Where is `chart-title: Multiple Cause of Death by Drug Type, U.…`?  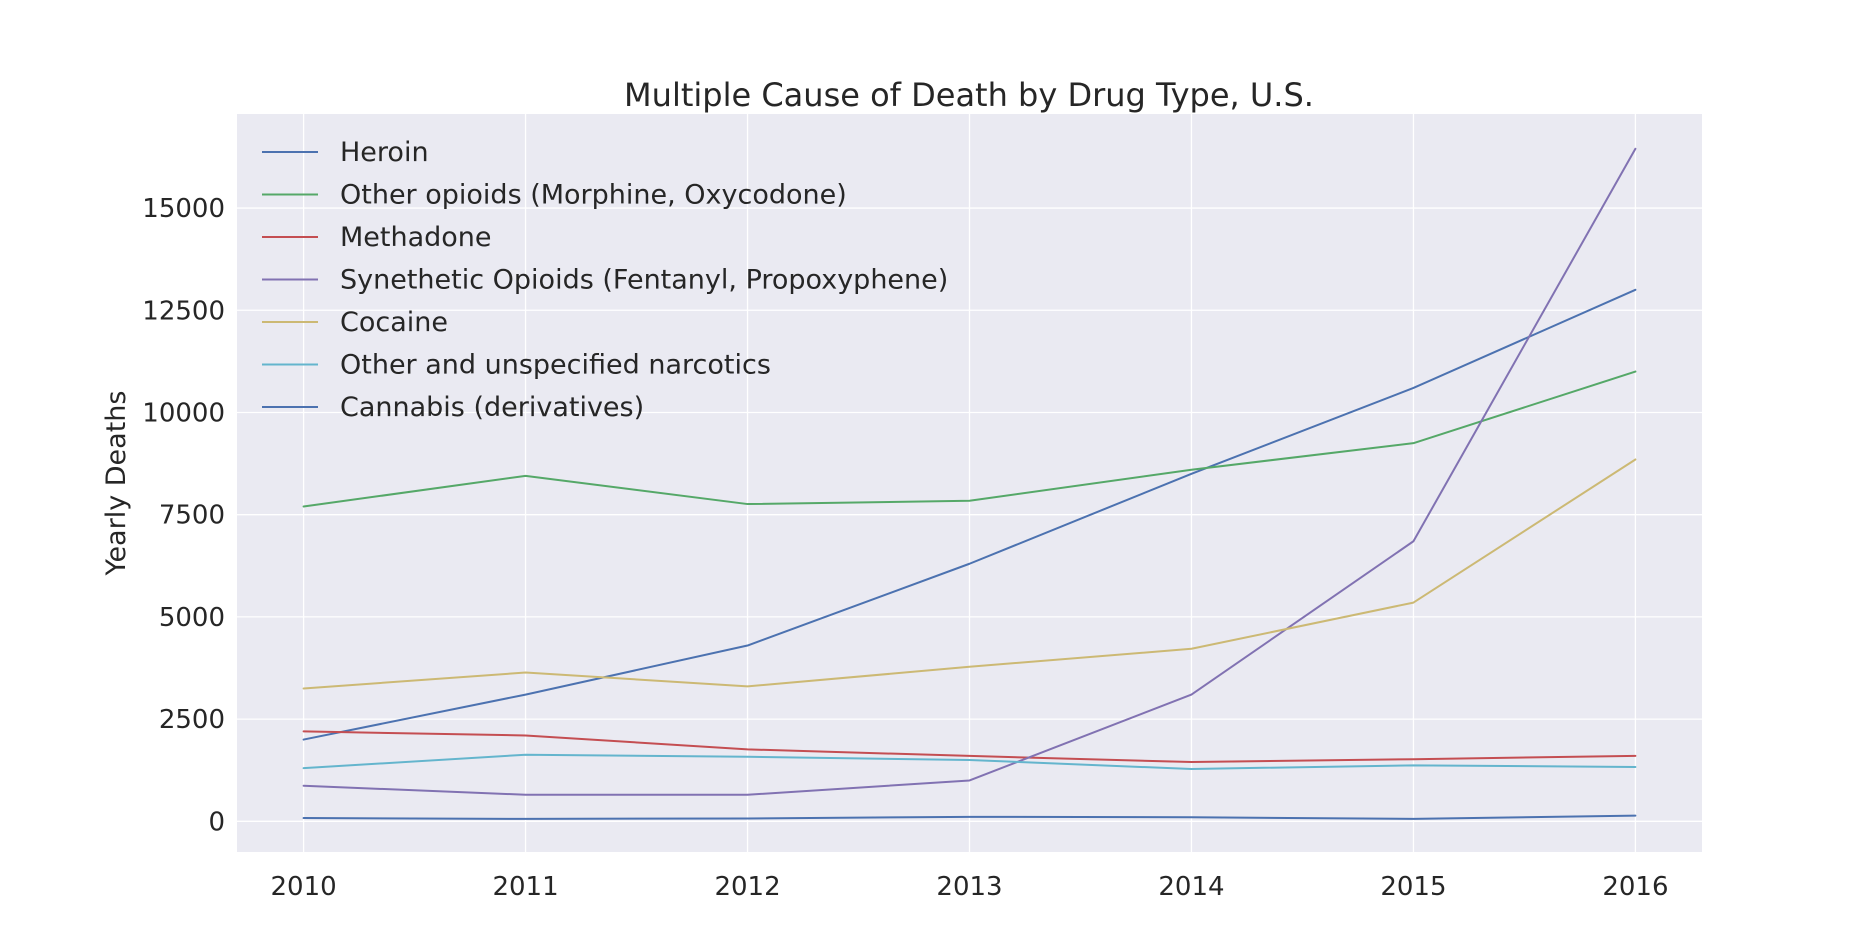
chart-title: Multiple Cause of Death by Drug Type, U.… is located at coordinates (969, 95).